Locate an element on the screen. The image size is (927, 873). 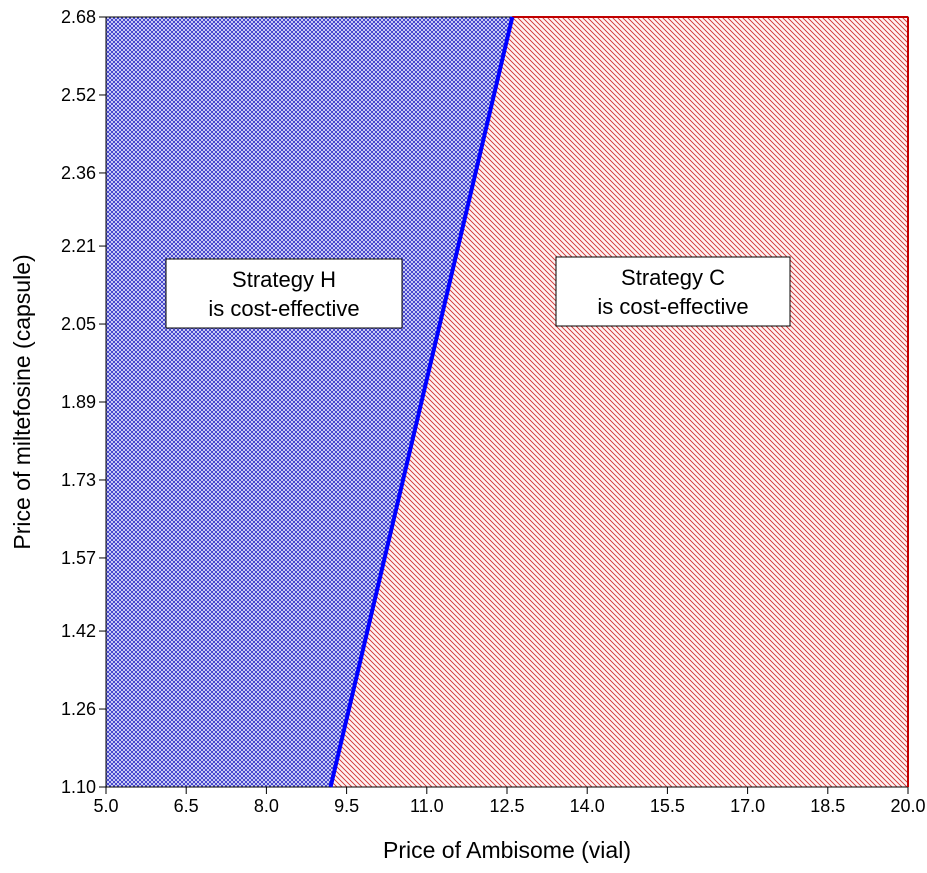
x-tick-label: 9.5 is located at coordinates (346, 806).